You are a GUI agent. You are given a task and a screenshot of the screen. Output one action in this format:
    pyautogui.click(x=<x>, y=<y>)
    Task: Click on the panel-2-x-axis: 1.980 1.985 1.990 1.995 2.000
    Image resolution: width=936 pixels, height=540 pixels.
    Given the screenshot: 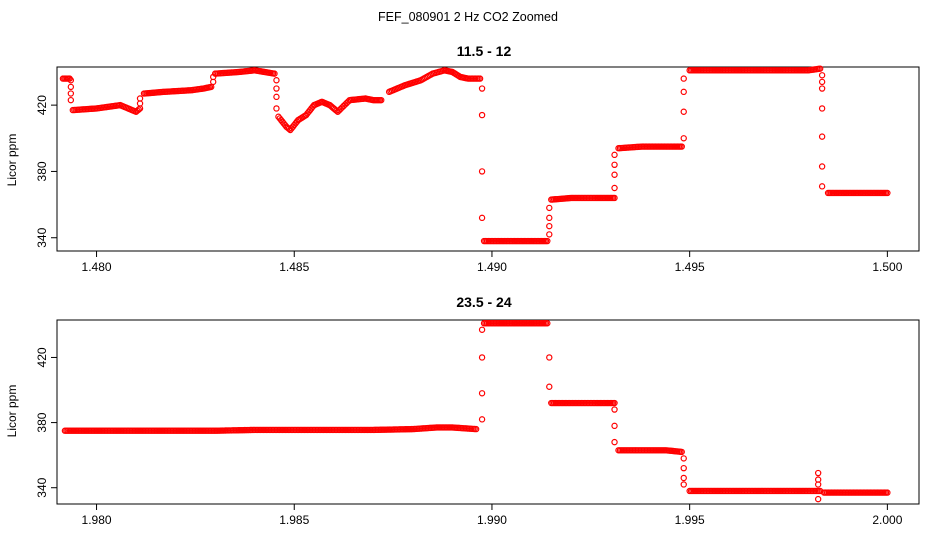 What is the action you would take?
    pyautogui.click(x=492, y=515)
    